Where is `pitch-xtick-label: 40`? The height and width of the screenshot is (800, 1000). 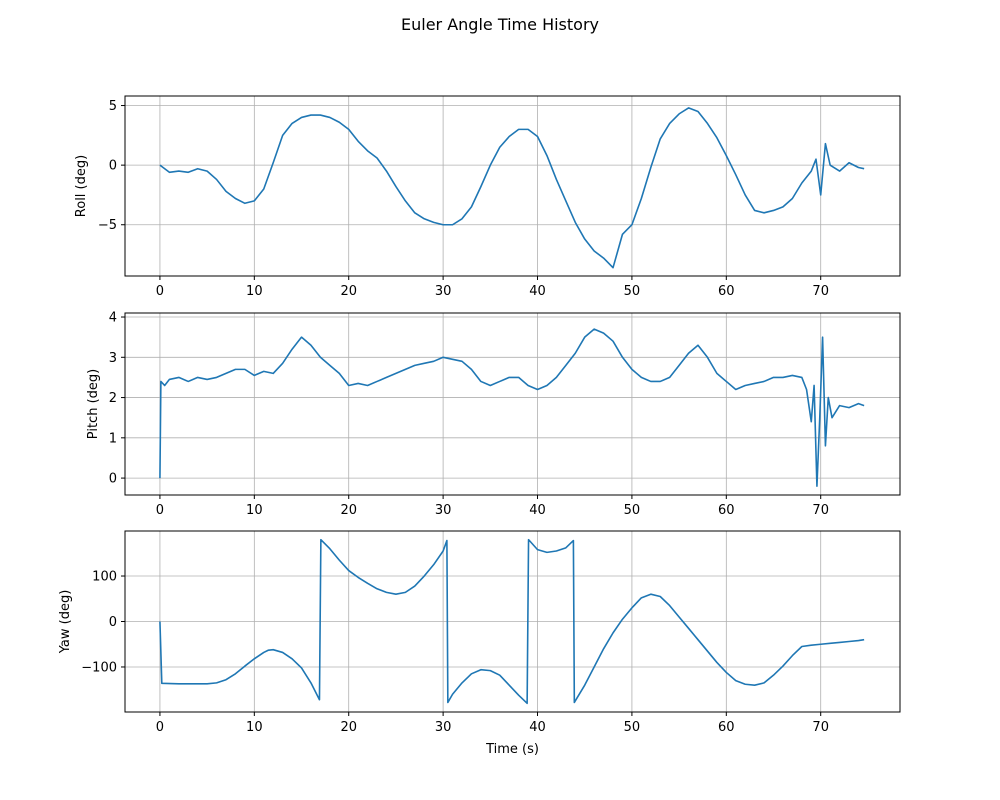 pitch-xtick-label: 40 is located at coordinates (537, 510).